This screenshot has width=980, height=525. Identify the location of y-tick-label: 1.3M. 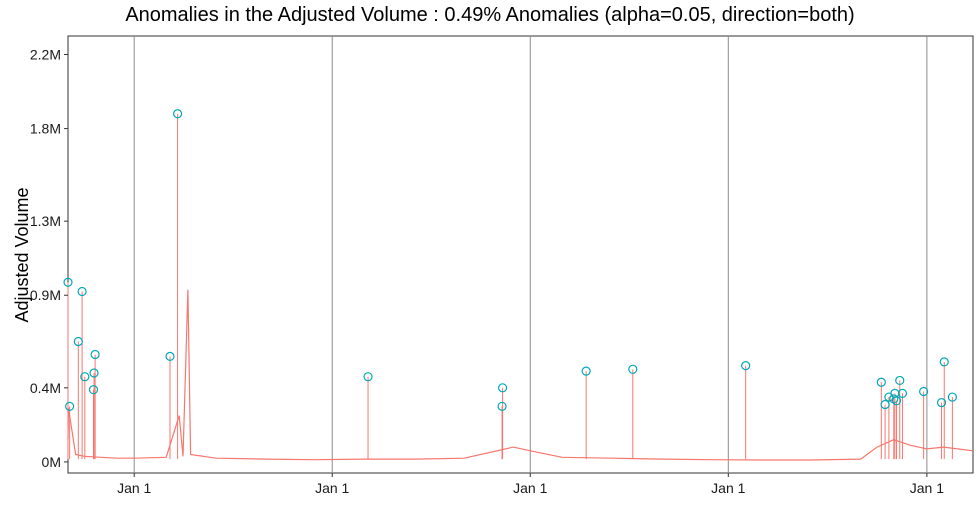
(45, 221).